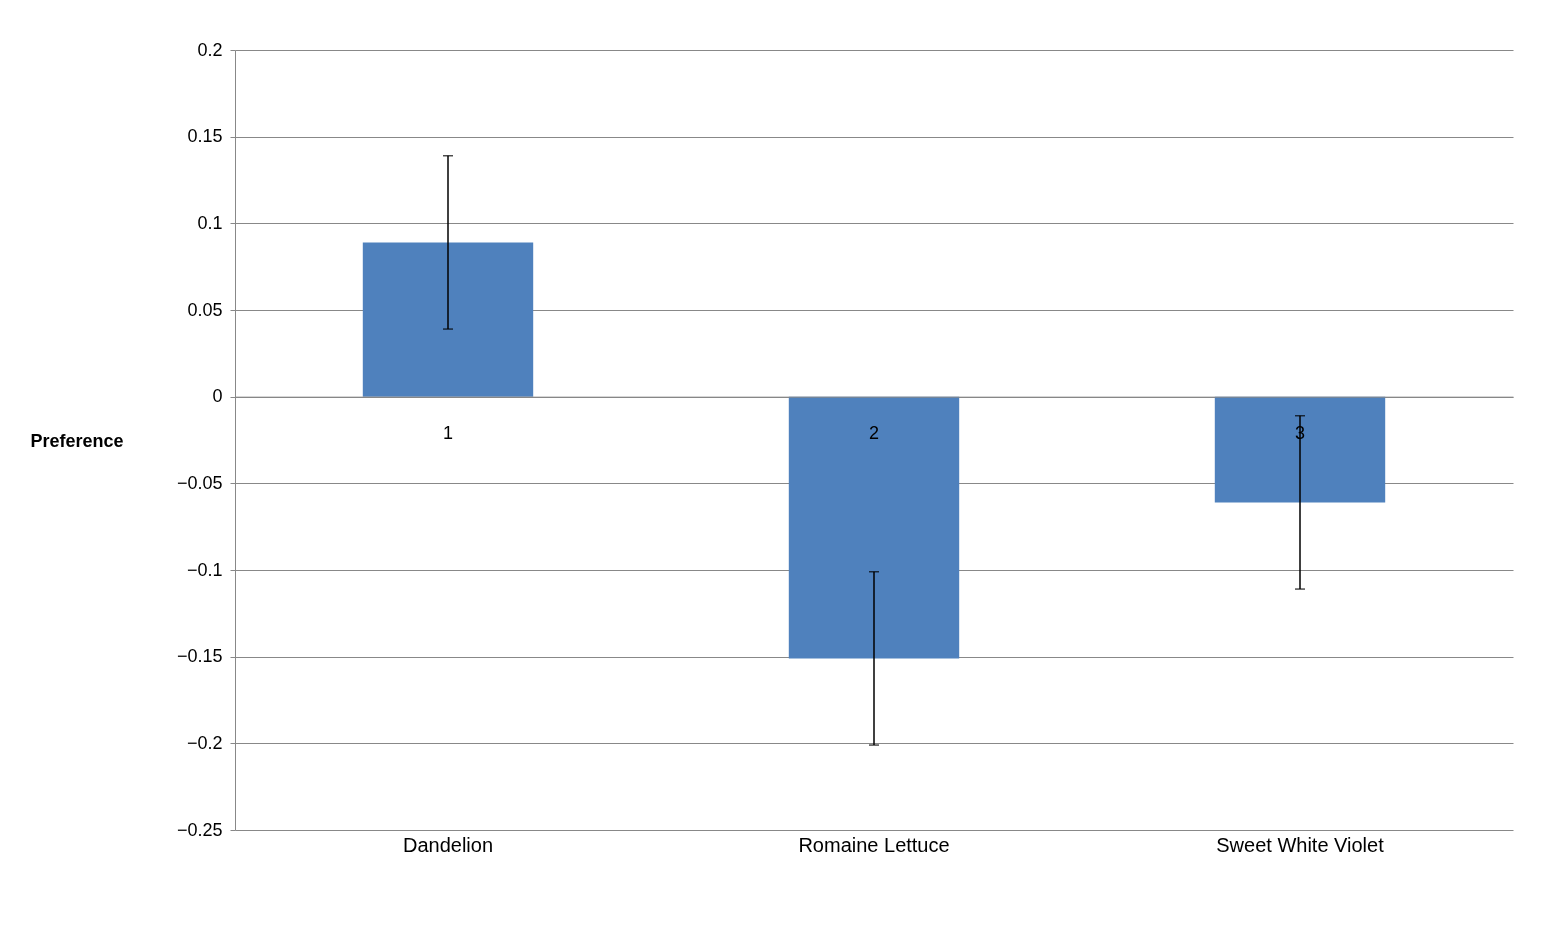 Image resolution: width=1556 pixels, height=933 pixels. Describe the element at coordinates (204, 742) in the screenshot. I see `y-tick-label: −0.2` at that location.